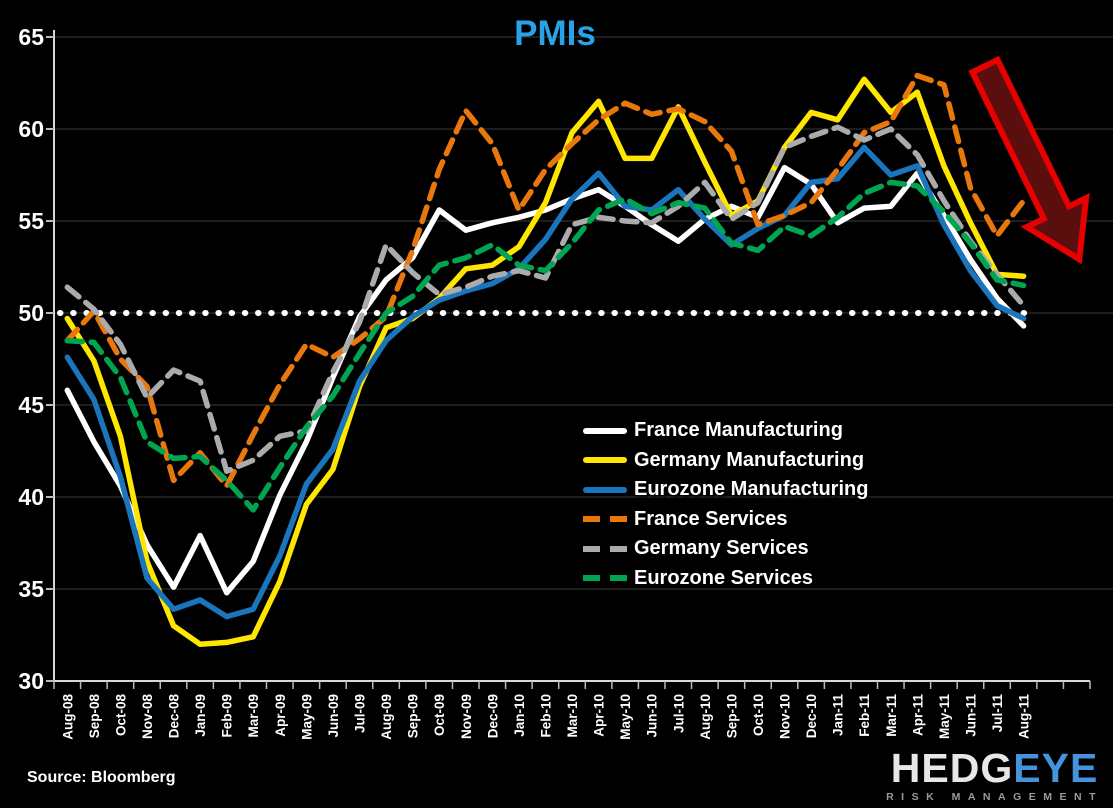 The width and height of the screenshot is (1113, 808). What do you see at coordinates (705, 717) in the screenshot?
I see `x-tick-label-Aug-10: Aug-10` at bounding box center [705, 717].